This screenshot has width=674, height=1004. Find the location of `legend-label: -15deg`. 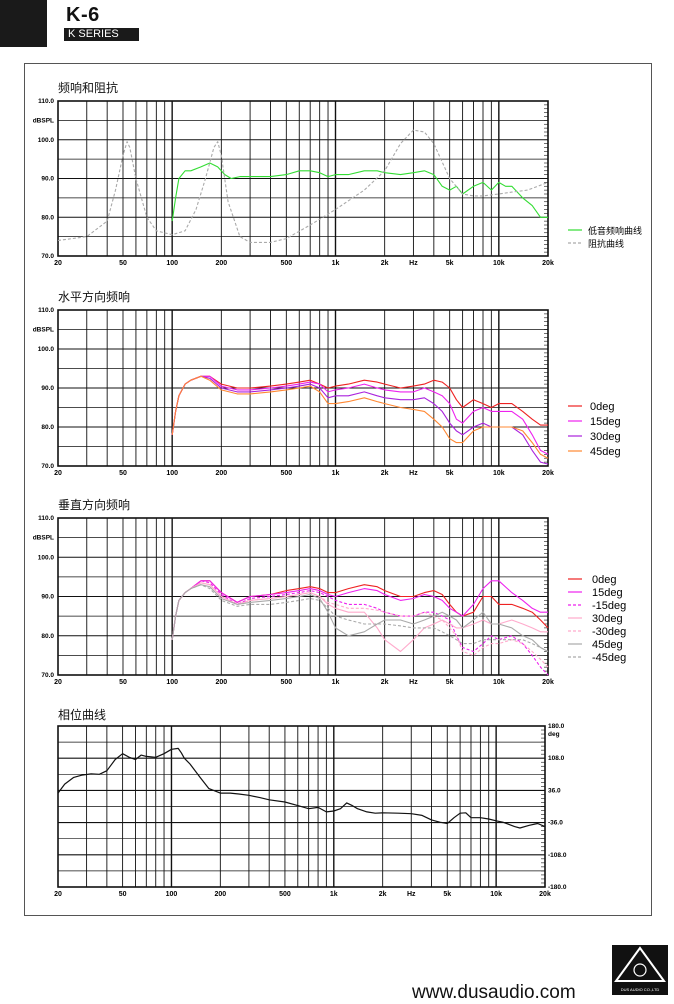

legend-label: -15deg is located at coordinates (609, 606).